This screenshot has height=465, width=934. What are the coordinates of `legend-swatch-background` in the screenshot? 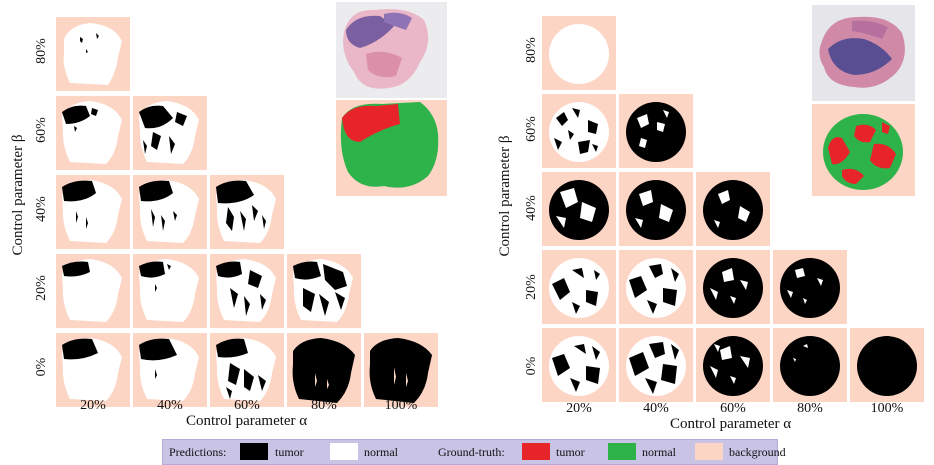 It's located at (709, 451).